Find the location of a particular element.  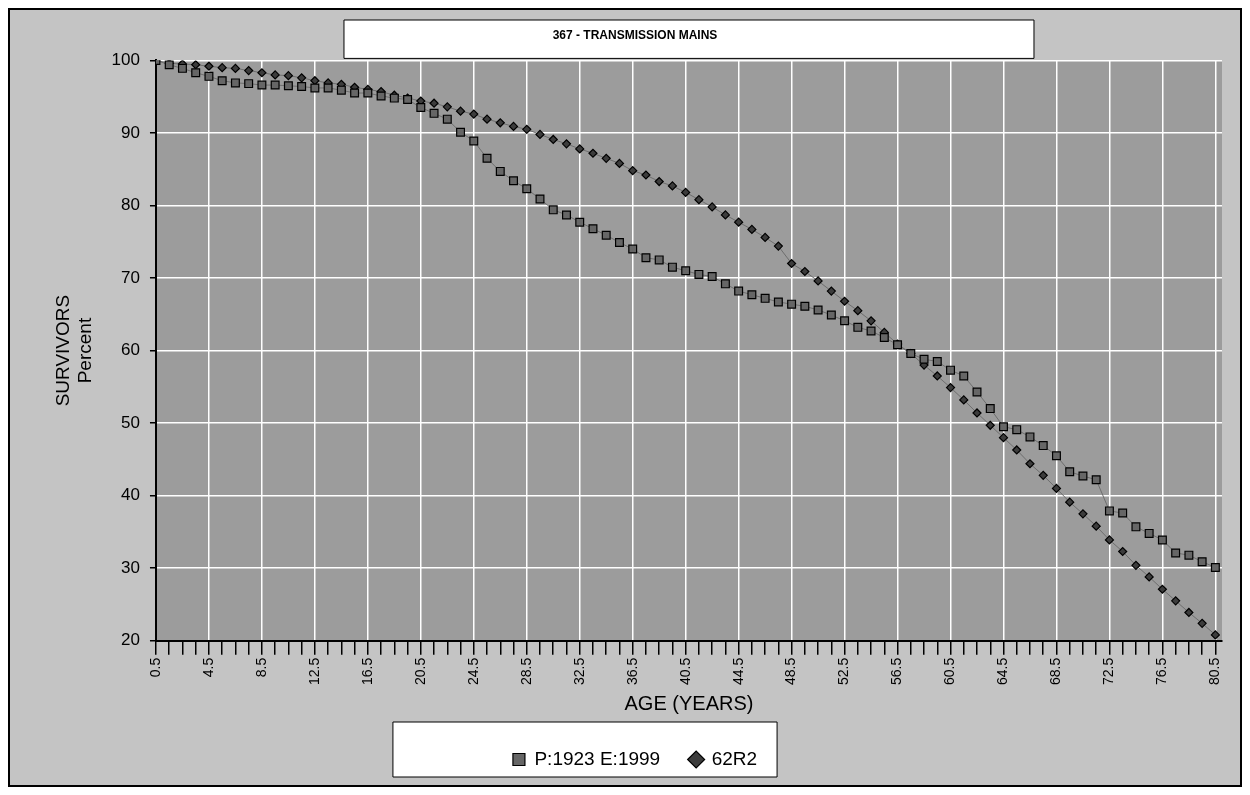

y-tick-label: 80 is located at coordinates (130, 205).